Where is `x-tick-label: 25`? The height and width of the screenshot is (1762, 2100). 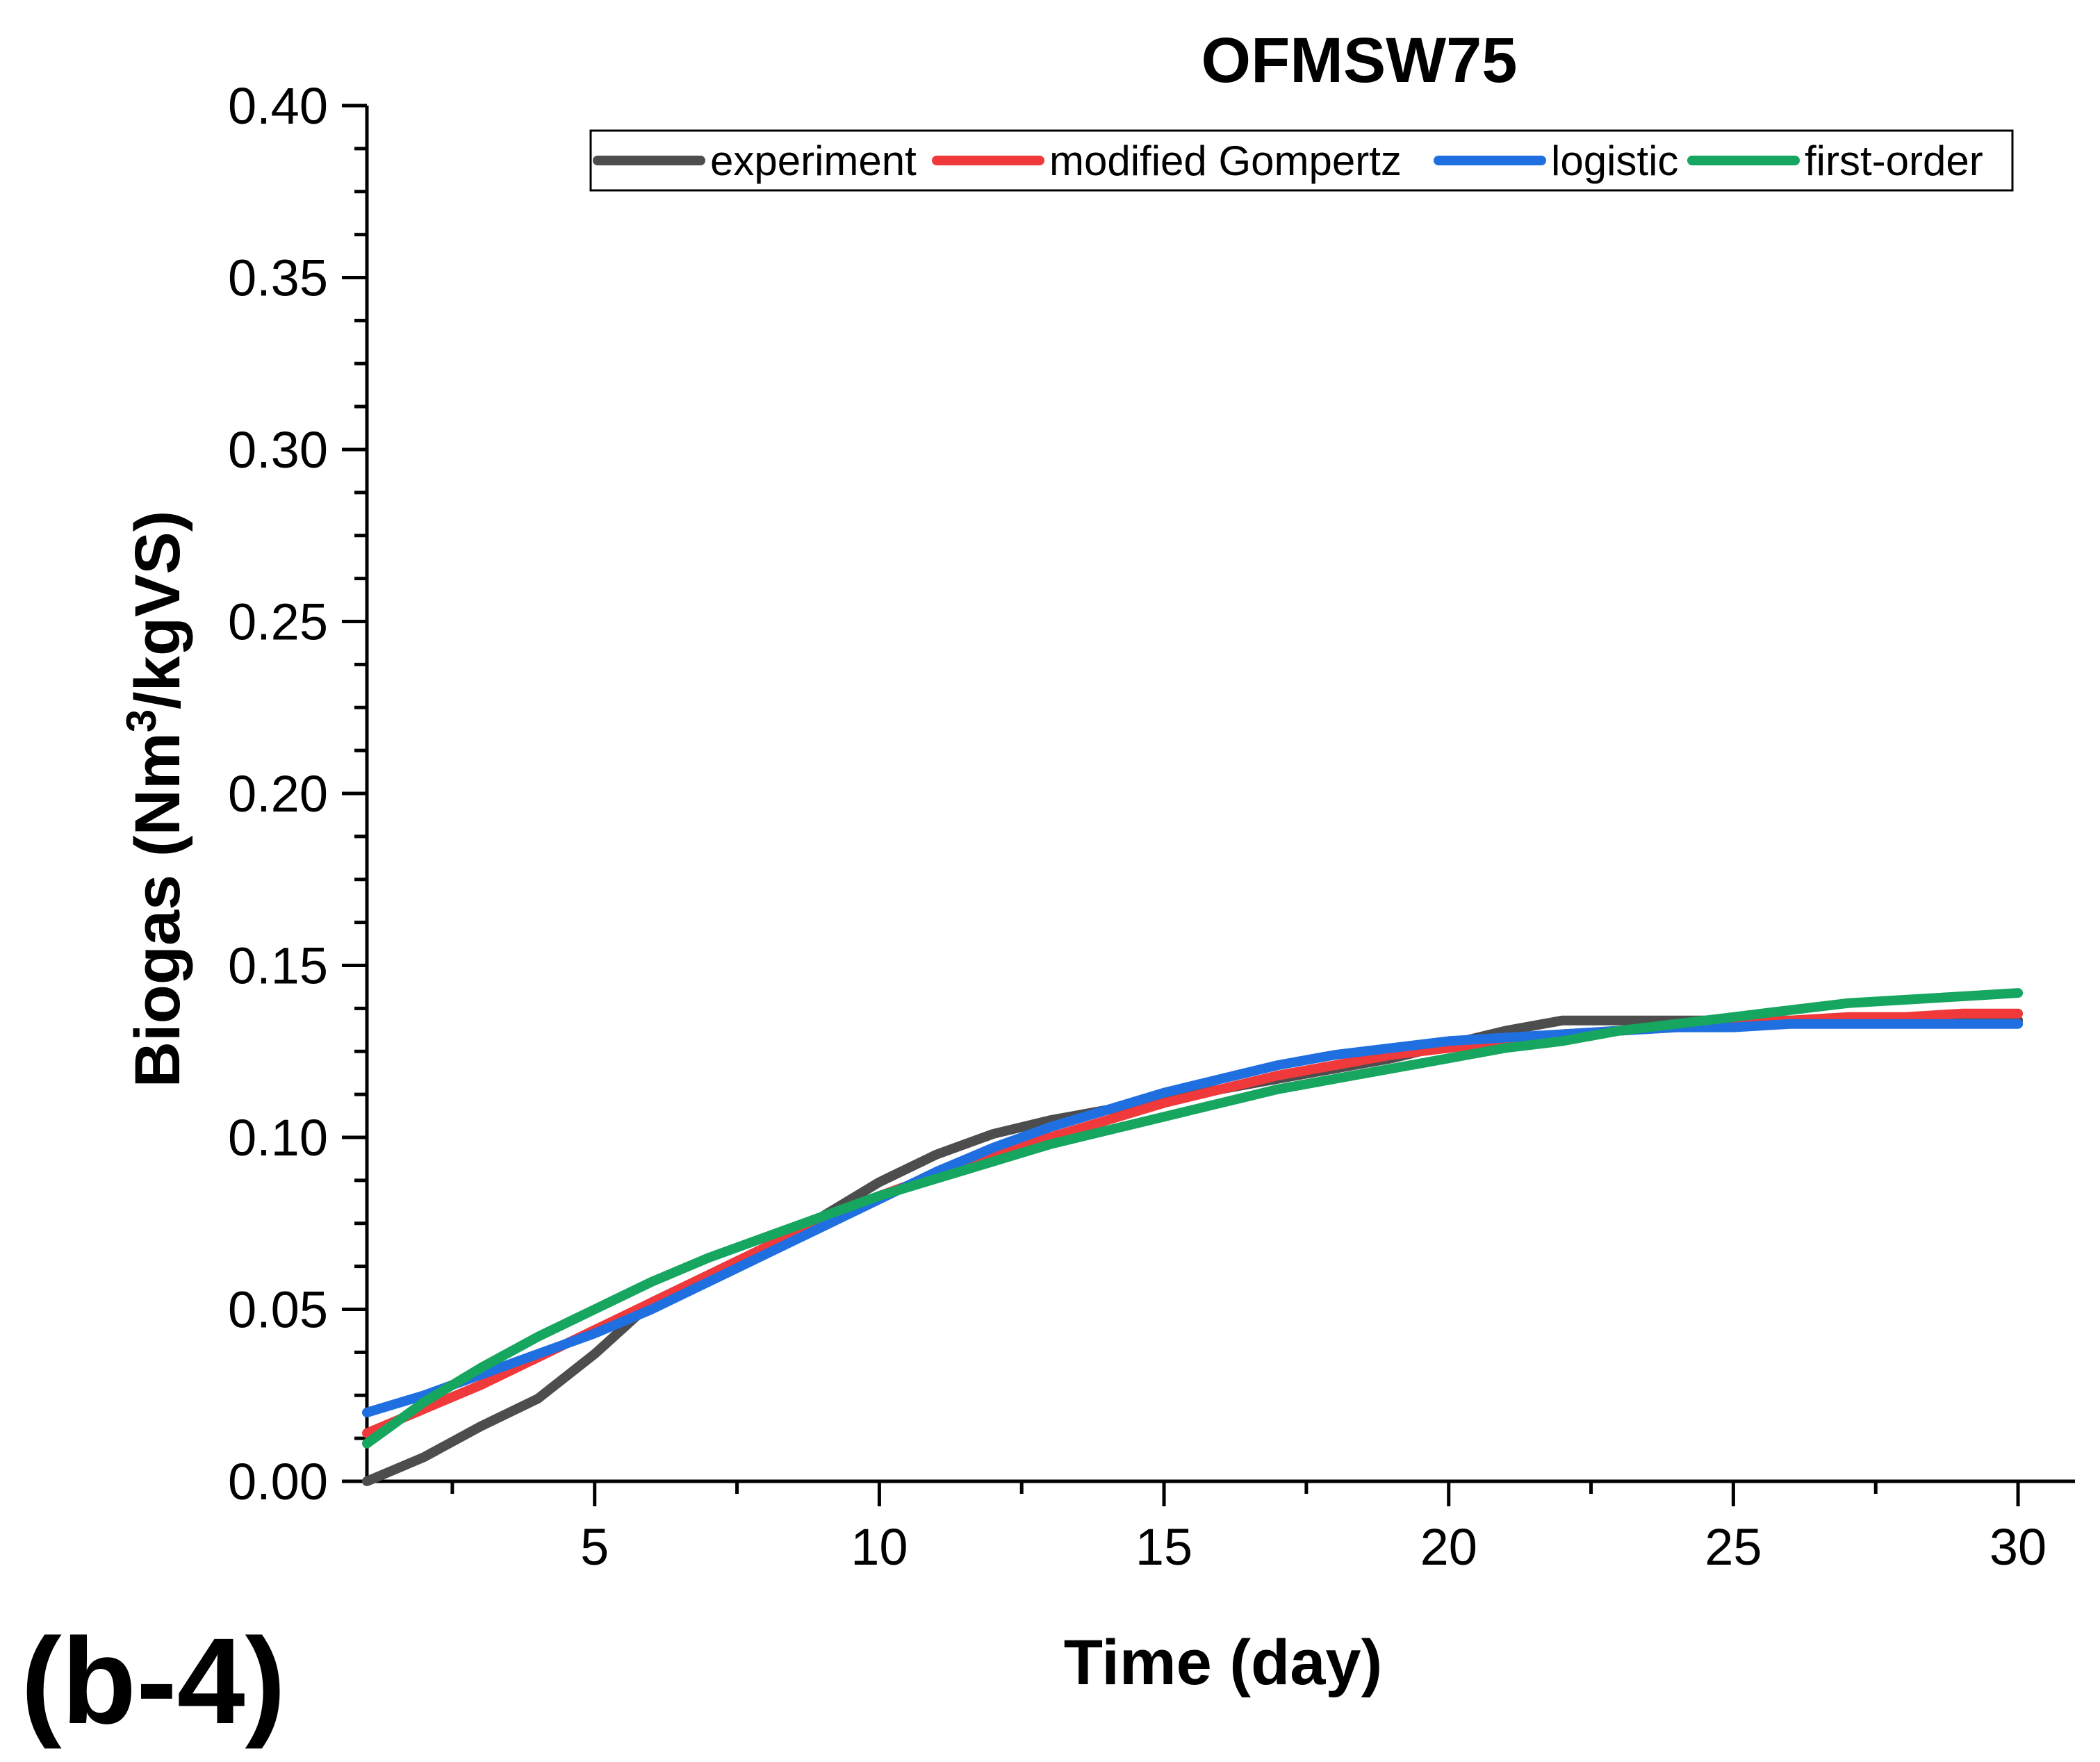 x-tick-label: 25 is located at coordinates (1734, 1547).